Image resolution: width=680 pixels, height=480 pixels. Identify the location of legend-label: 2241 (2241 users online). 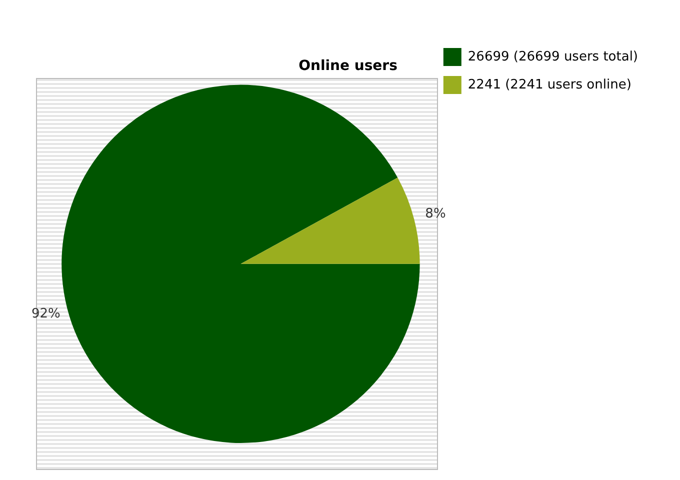
(550, 84).